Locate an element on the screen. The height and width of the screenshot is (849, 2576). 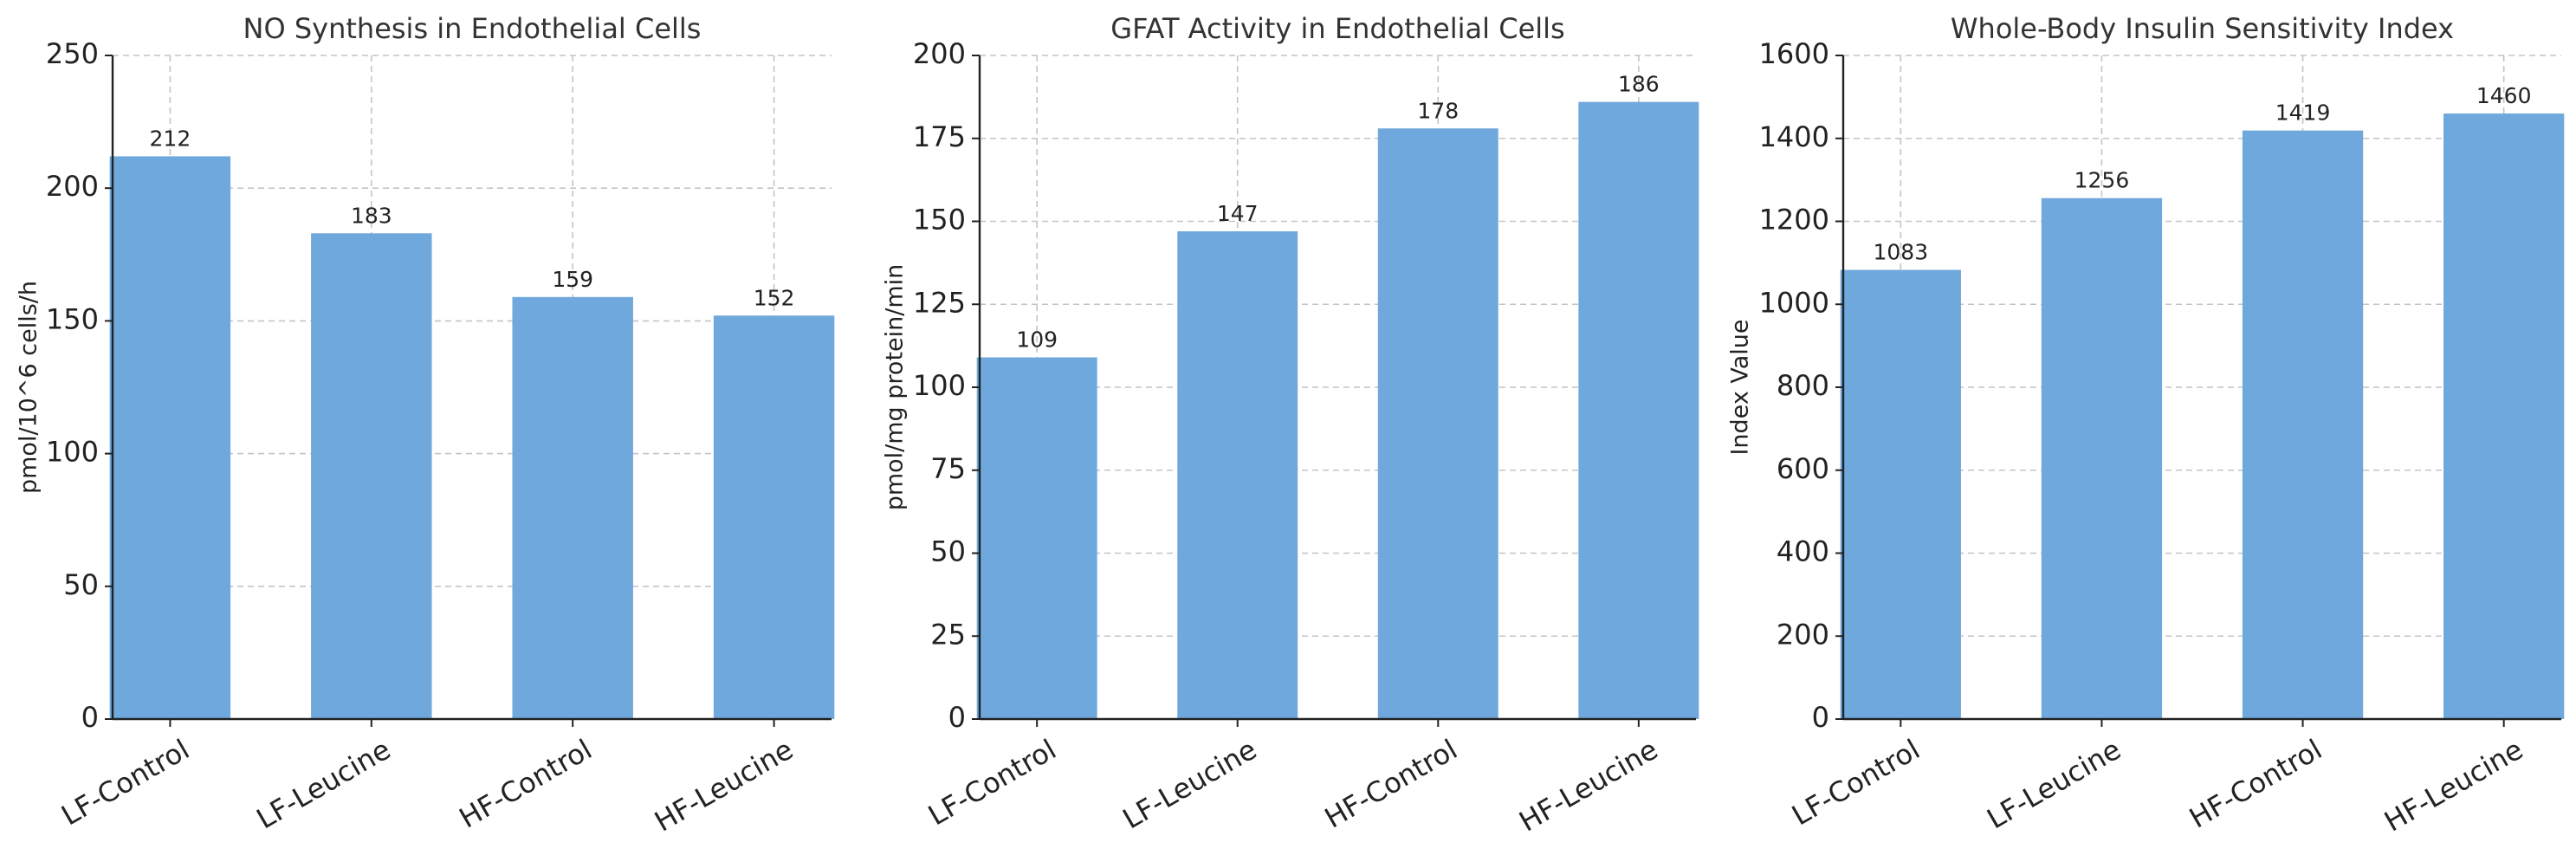
bar-value-label: 1419 is located at coordinates (2303, 113).